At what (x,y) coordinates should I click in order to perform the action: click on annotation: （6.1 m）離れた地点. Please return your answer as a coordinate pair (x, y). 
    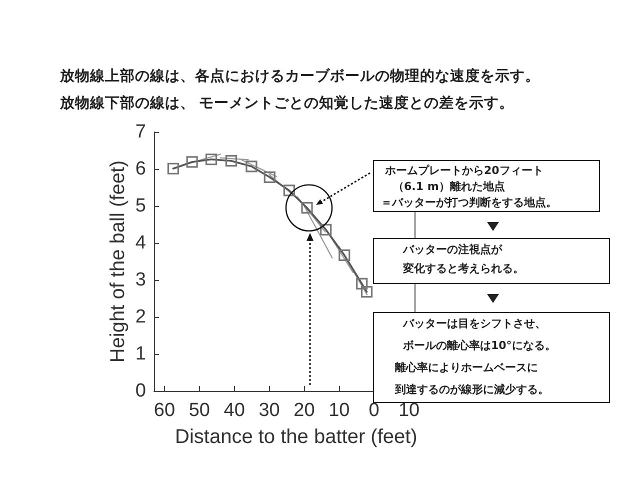
    Looking at the image, I should click on (449, 187).